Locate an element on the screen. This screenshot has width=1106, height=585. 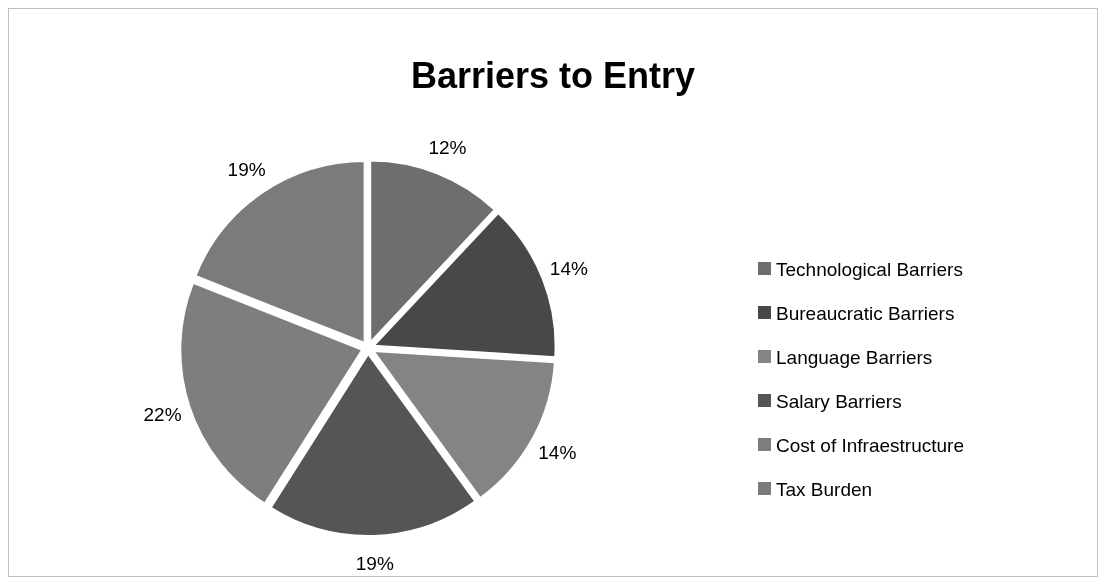
legend-label: Language Barriers is located at coordinates (854, 357).